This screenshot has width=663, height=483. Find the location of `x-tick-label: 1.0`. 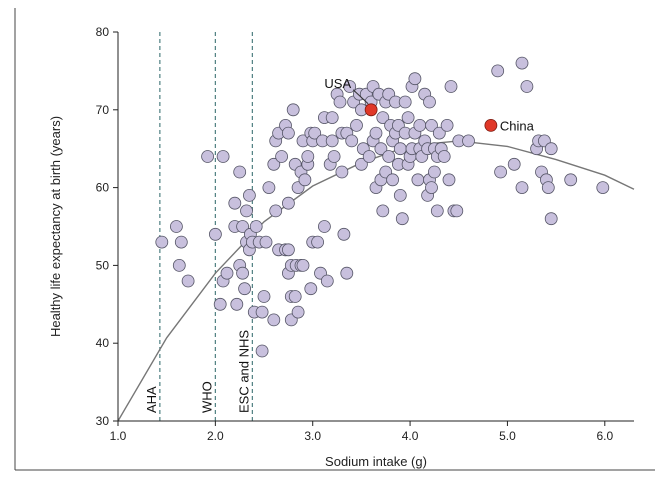

x-tick-label: 1.0 is located at coordinates (118, 436).